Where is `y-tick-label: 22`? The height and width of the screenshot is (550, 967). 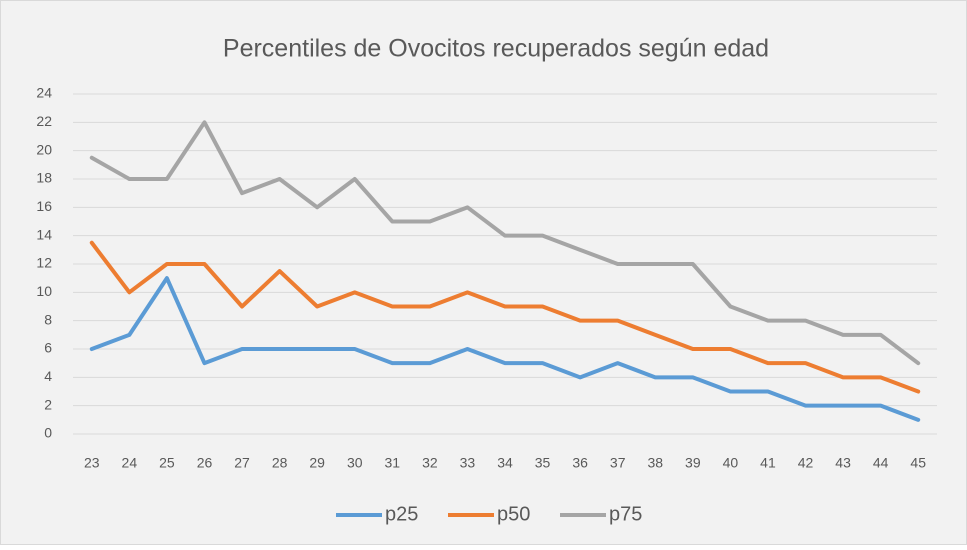
y-tick-label: 22 is located at coordinates (44, 121).